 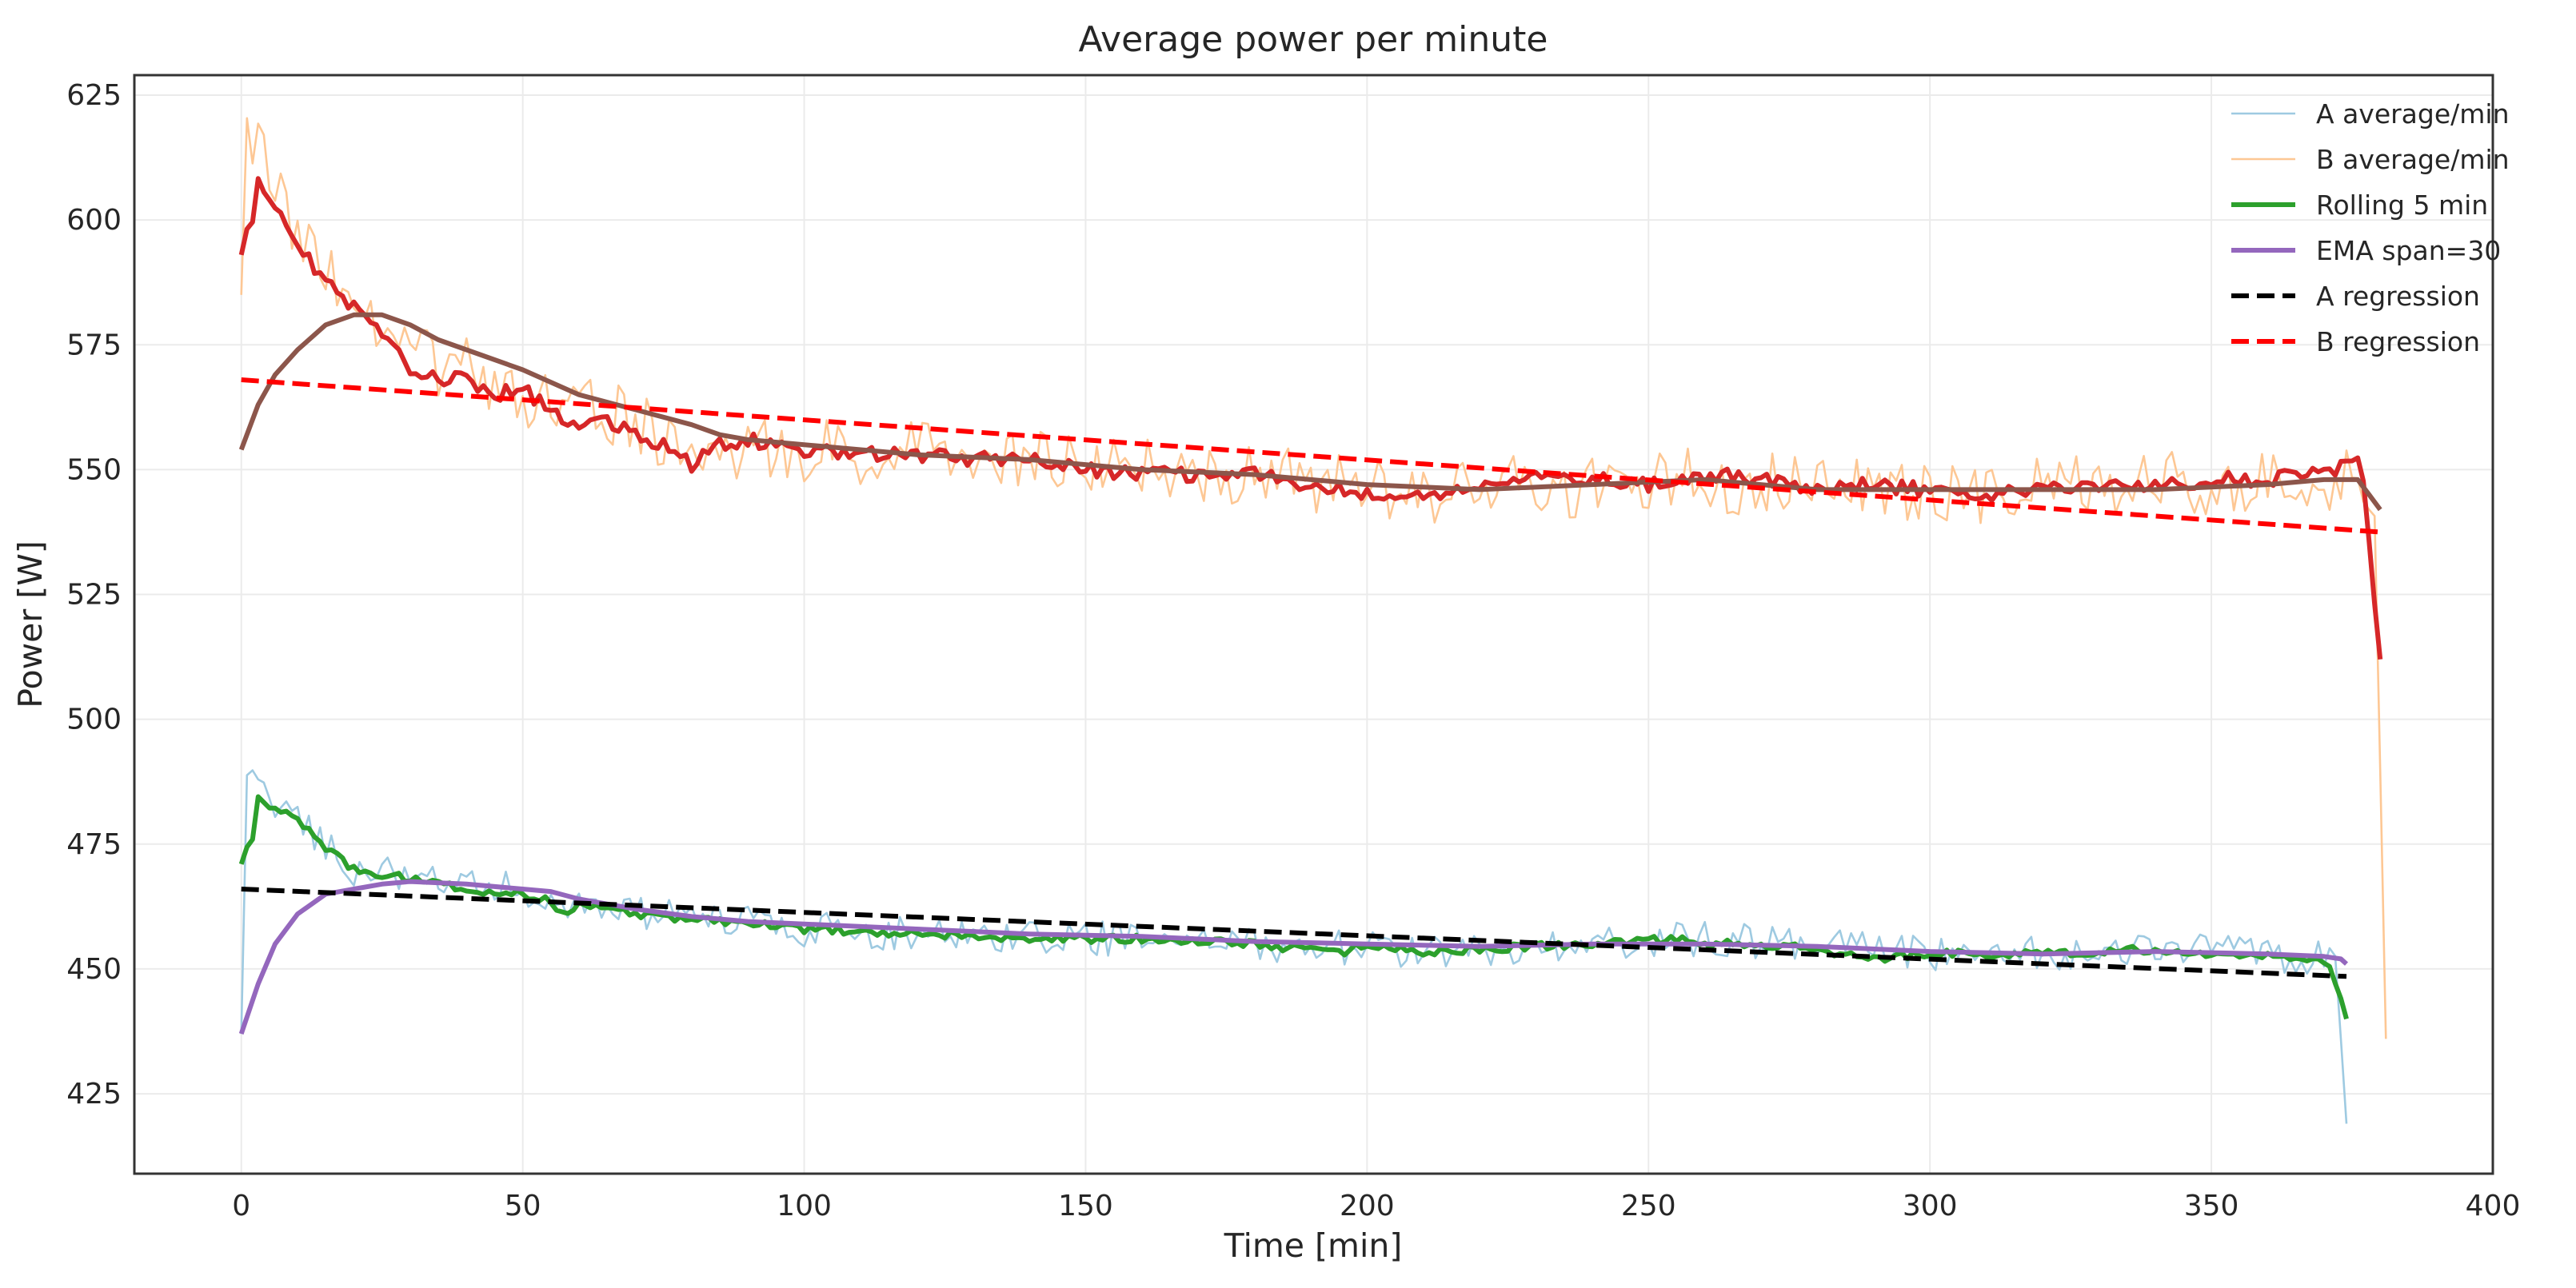 What do you see at coordinates (1085, 1206) in the screenshot?
I see `x-tick-label: 150` at bounding box center [1085, 1206].